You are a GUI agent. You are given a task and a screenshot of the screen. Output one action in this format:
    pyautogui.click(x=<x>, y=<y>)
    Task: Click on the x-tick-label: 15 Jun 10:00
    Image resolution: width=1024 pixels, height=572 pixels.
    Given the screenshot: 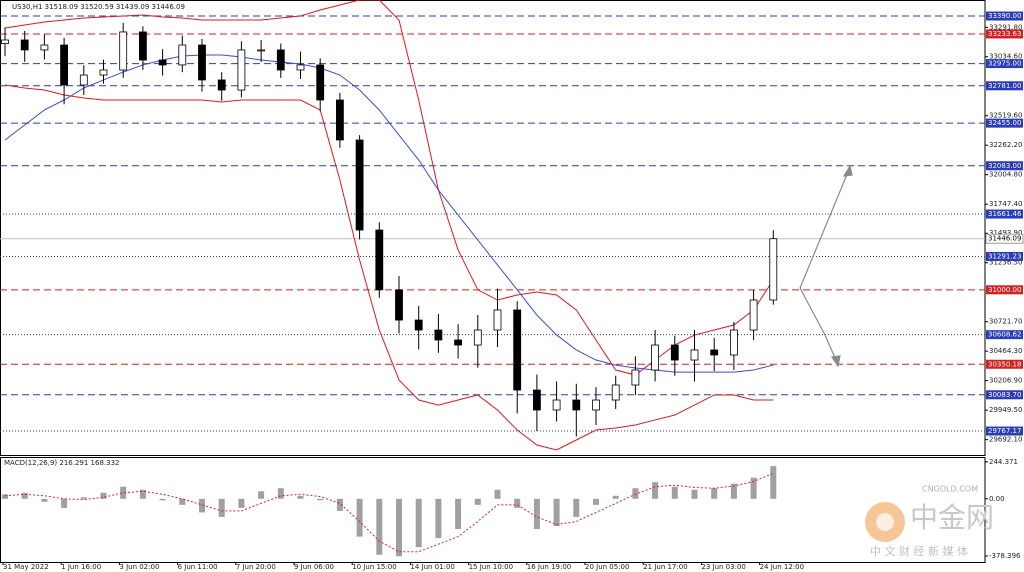 What is the action you would take?
    pyautogui.click(x=491, y=567)
    